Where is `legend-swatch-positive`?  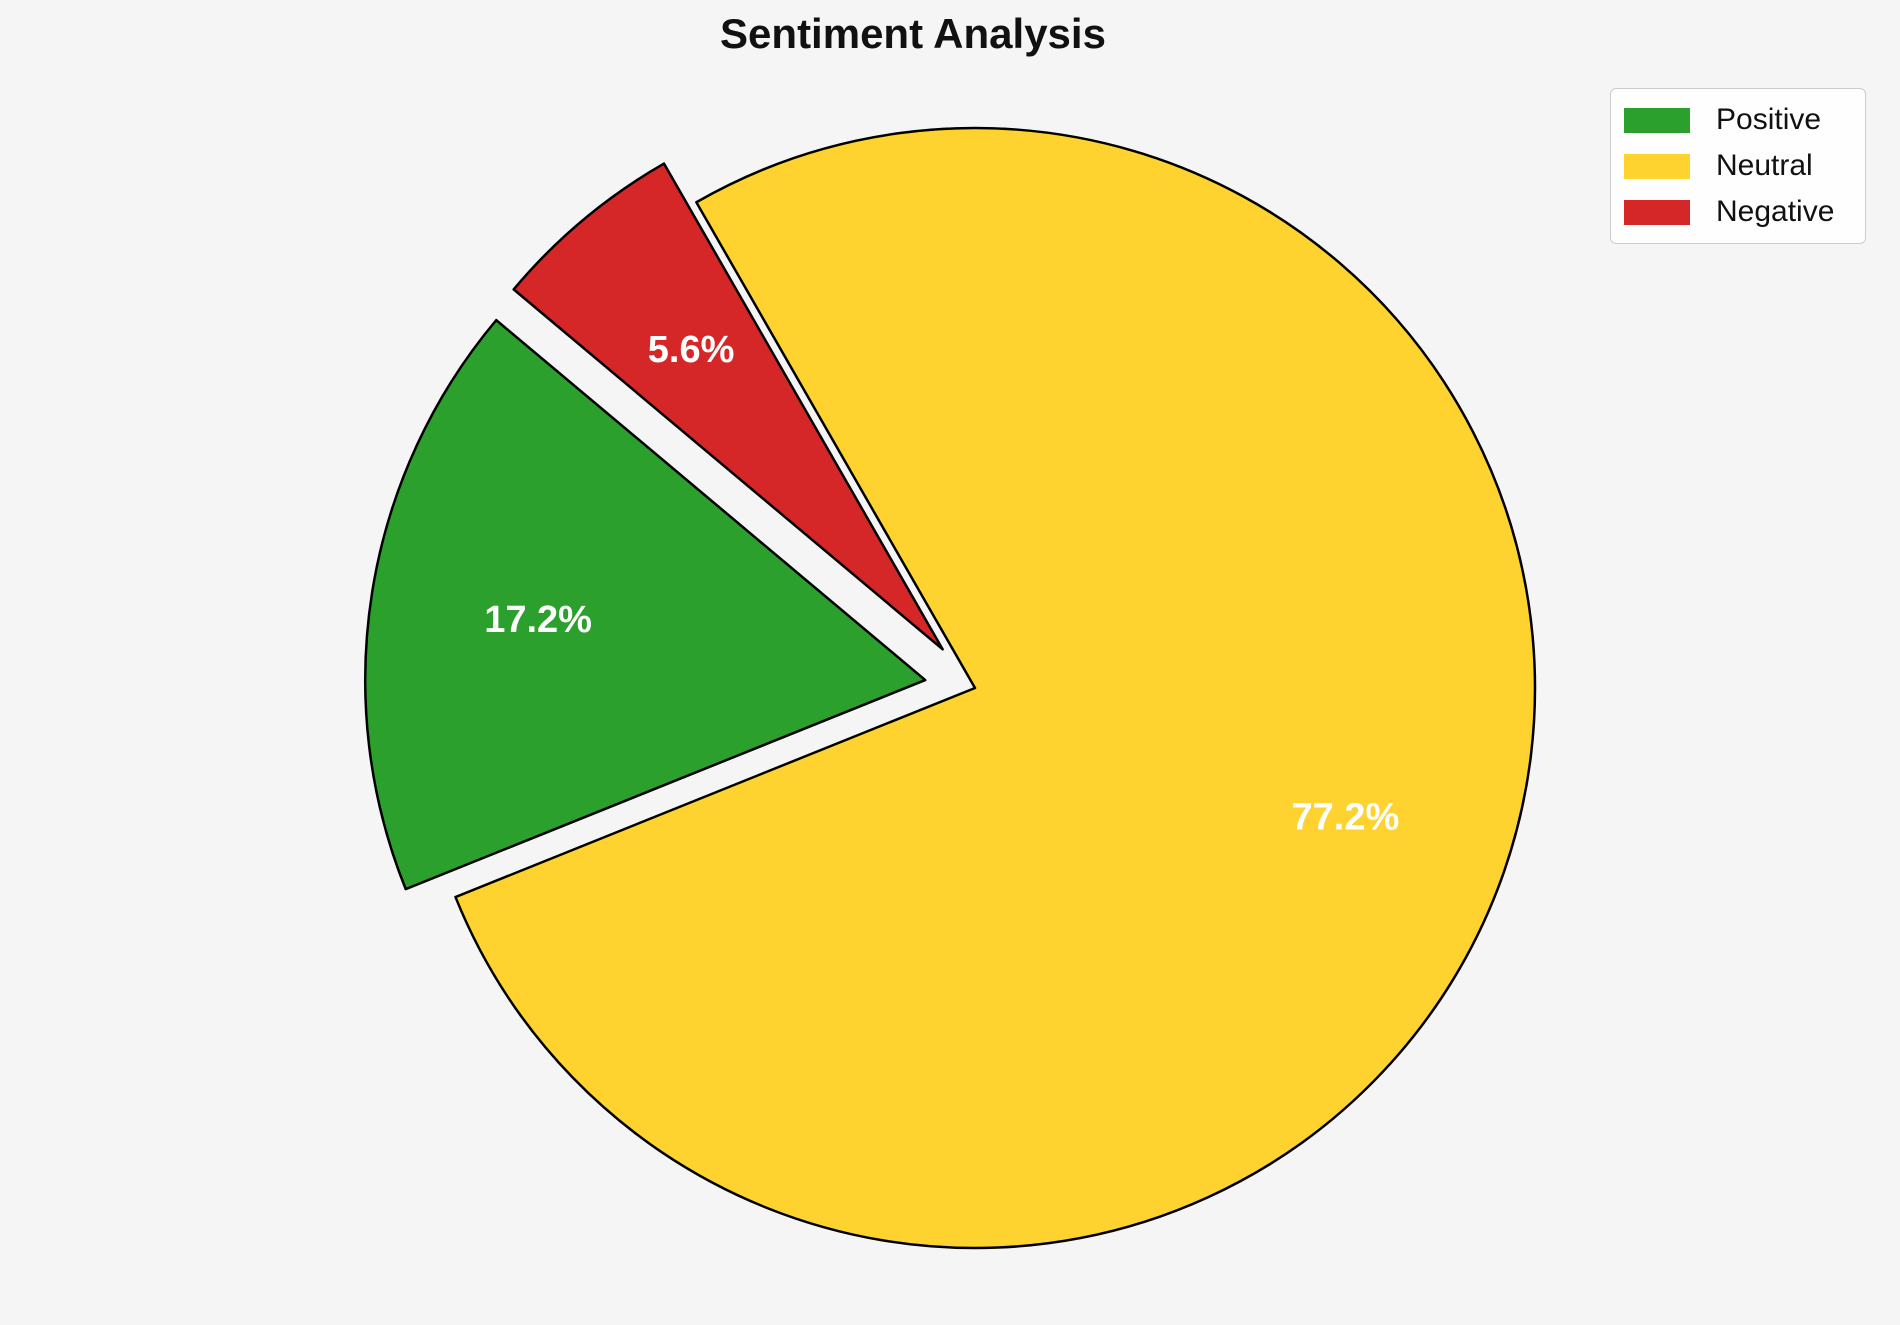 legend-swatch-positive is located at coordinates (1657, 120).